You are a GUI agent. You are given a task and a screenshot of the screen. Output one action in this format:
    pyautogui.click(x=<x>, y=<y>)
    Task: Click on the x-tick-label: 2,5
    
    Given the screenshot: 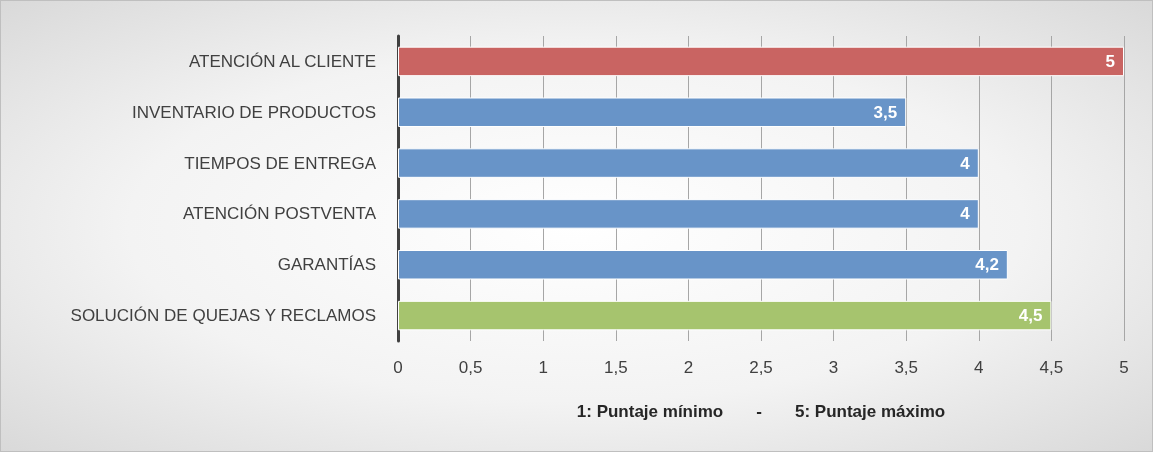 What is the action you would take?
    pyautogui.click(x=761, y=367)
    